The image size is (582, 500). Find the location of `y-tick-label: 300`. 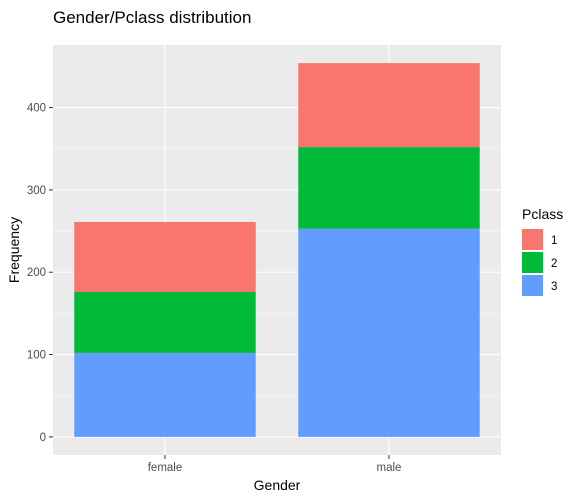

y-tick-label: 300 is located at coordinates (36, 191).